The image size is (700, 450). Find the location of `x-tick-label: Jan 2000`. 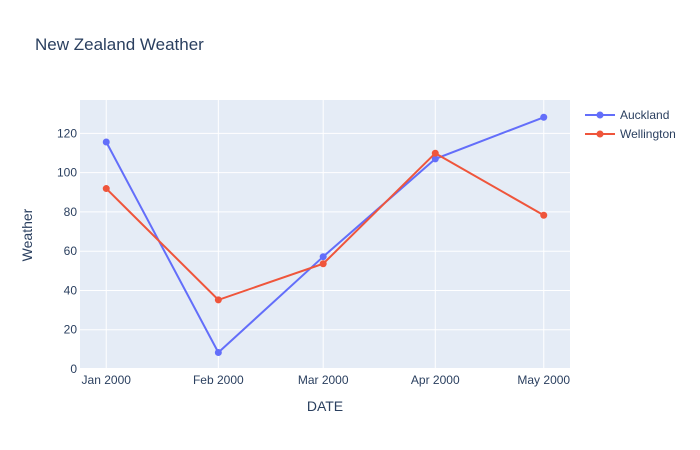

x-tick-label: Jan 2000 is located at coordinates (107, 380).